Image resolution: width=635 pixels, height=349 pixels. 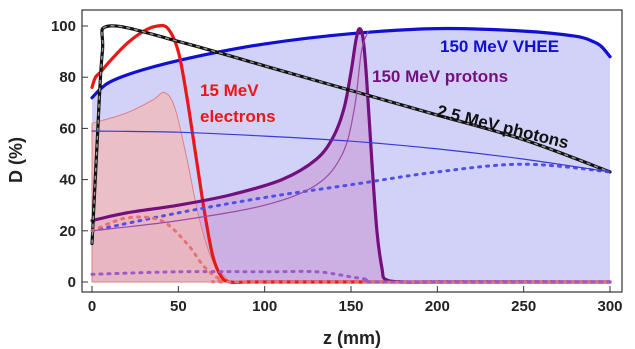 What do you see at coordinates (67, 180) in the screenshot?
I see `y-tick-label: 40` at bounding box center [67, 180].